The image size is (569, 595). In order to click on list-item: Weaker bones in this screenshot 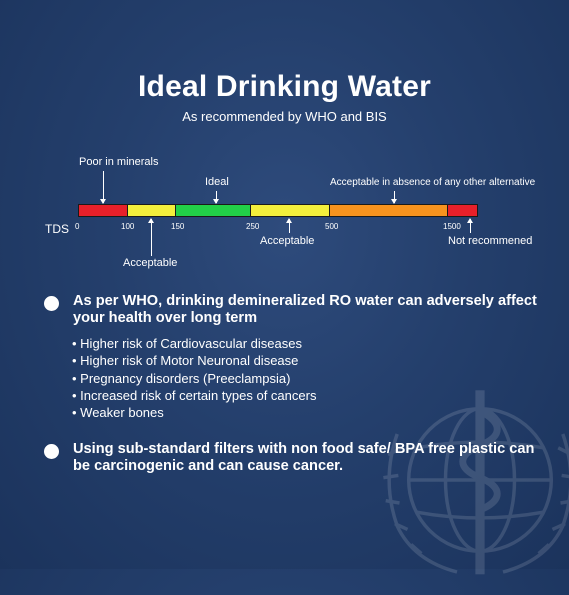, I will do `click(194, 412)`.